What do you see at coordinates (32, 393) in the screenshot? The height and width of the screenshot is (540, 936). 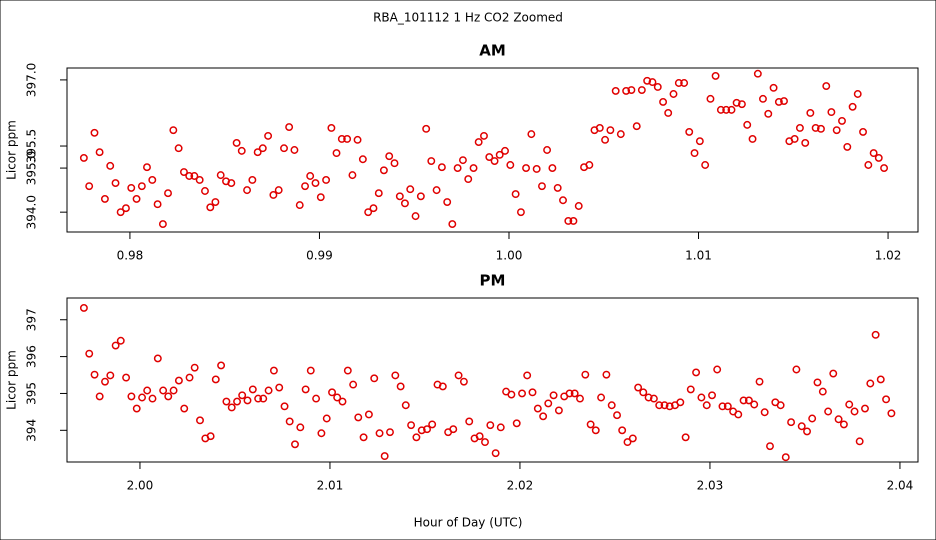 I see `y-tick-label: 395` at bounding box center [32, 393].